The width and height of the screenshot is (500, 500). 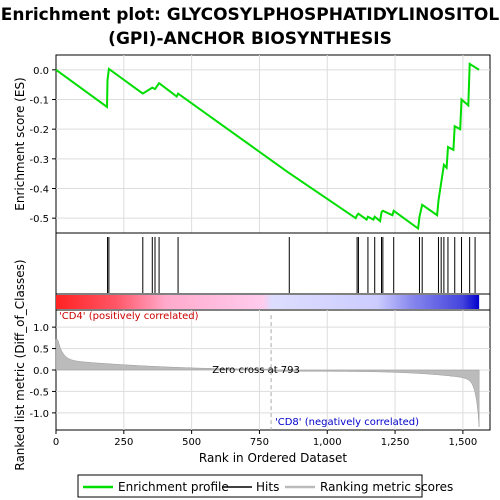 I want to click on metric-y-tick-label: 0.0, so click(x=41, y=371).